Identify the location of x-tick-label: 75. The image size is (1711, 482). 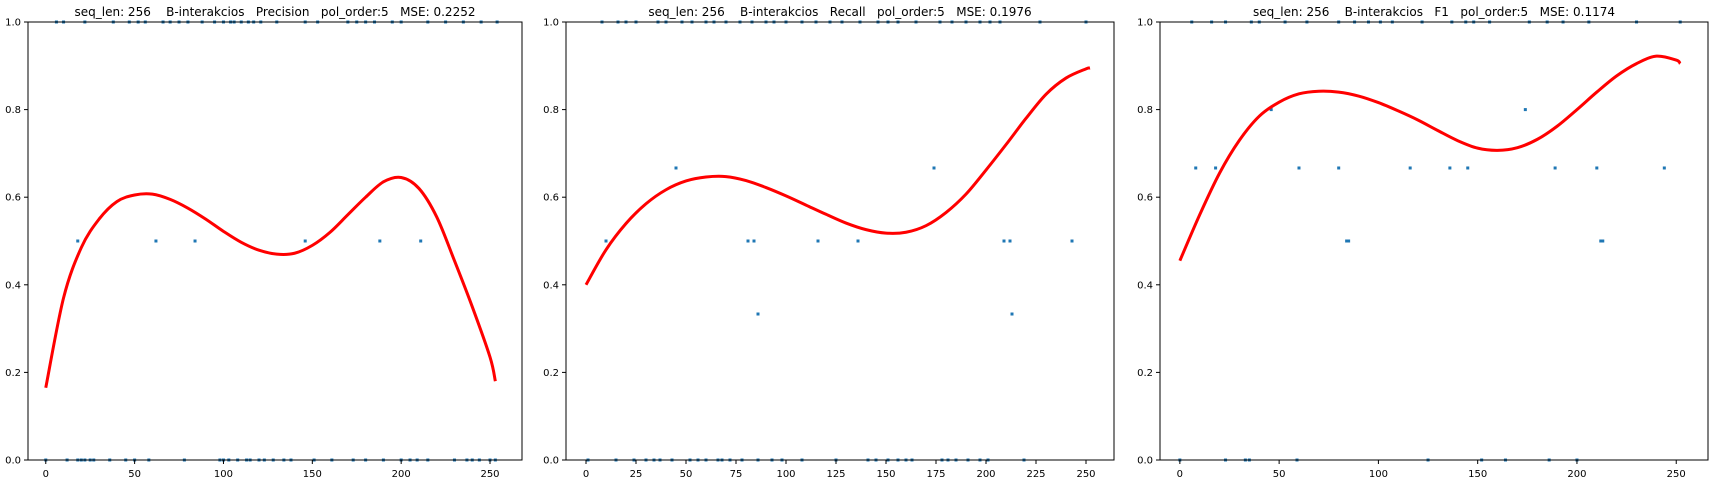
(736, 474).